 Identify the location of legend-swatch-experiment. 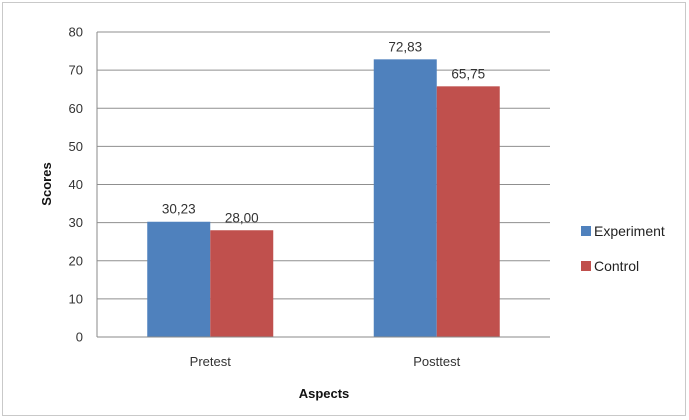
(586, 231).